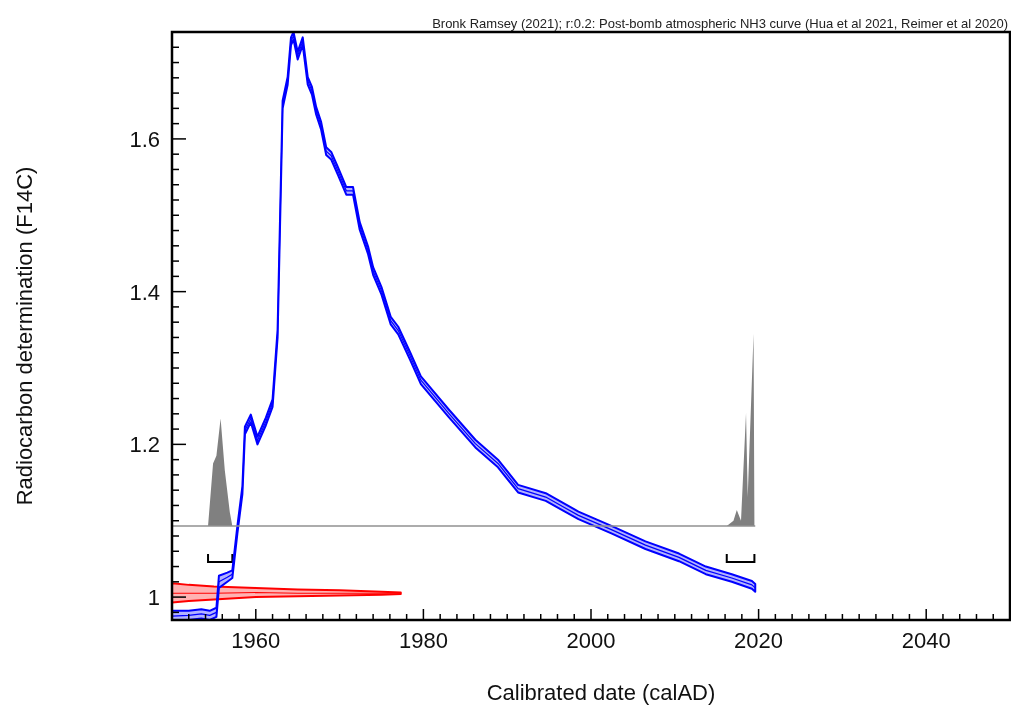 The width and height of the screenshot is (1011, 706). What do you see at coordinates (591, 640) in the screenshot?
I see `x-tick-label: 2000` at bounding box center [591, 640].